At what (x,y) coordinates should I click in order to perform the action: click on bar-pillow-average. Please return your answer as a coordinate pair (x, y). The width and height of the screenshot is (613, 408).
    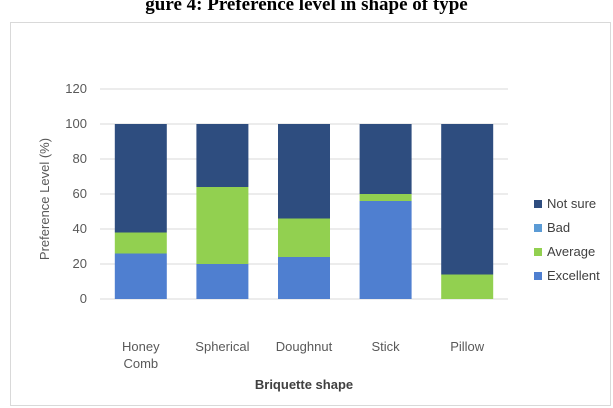
    Looking at the image, I should click on (467, 286).